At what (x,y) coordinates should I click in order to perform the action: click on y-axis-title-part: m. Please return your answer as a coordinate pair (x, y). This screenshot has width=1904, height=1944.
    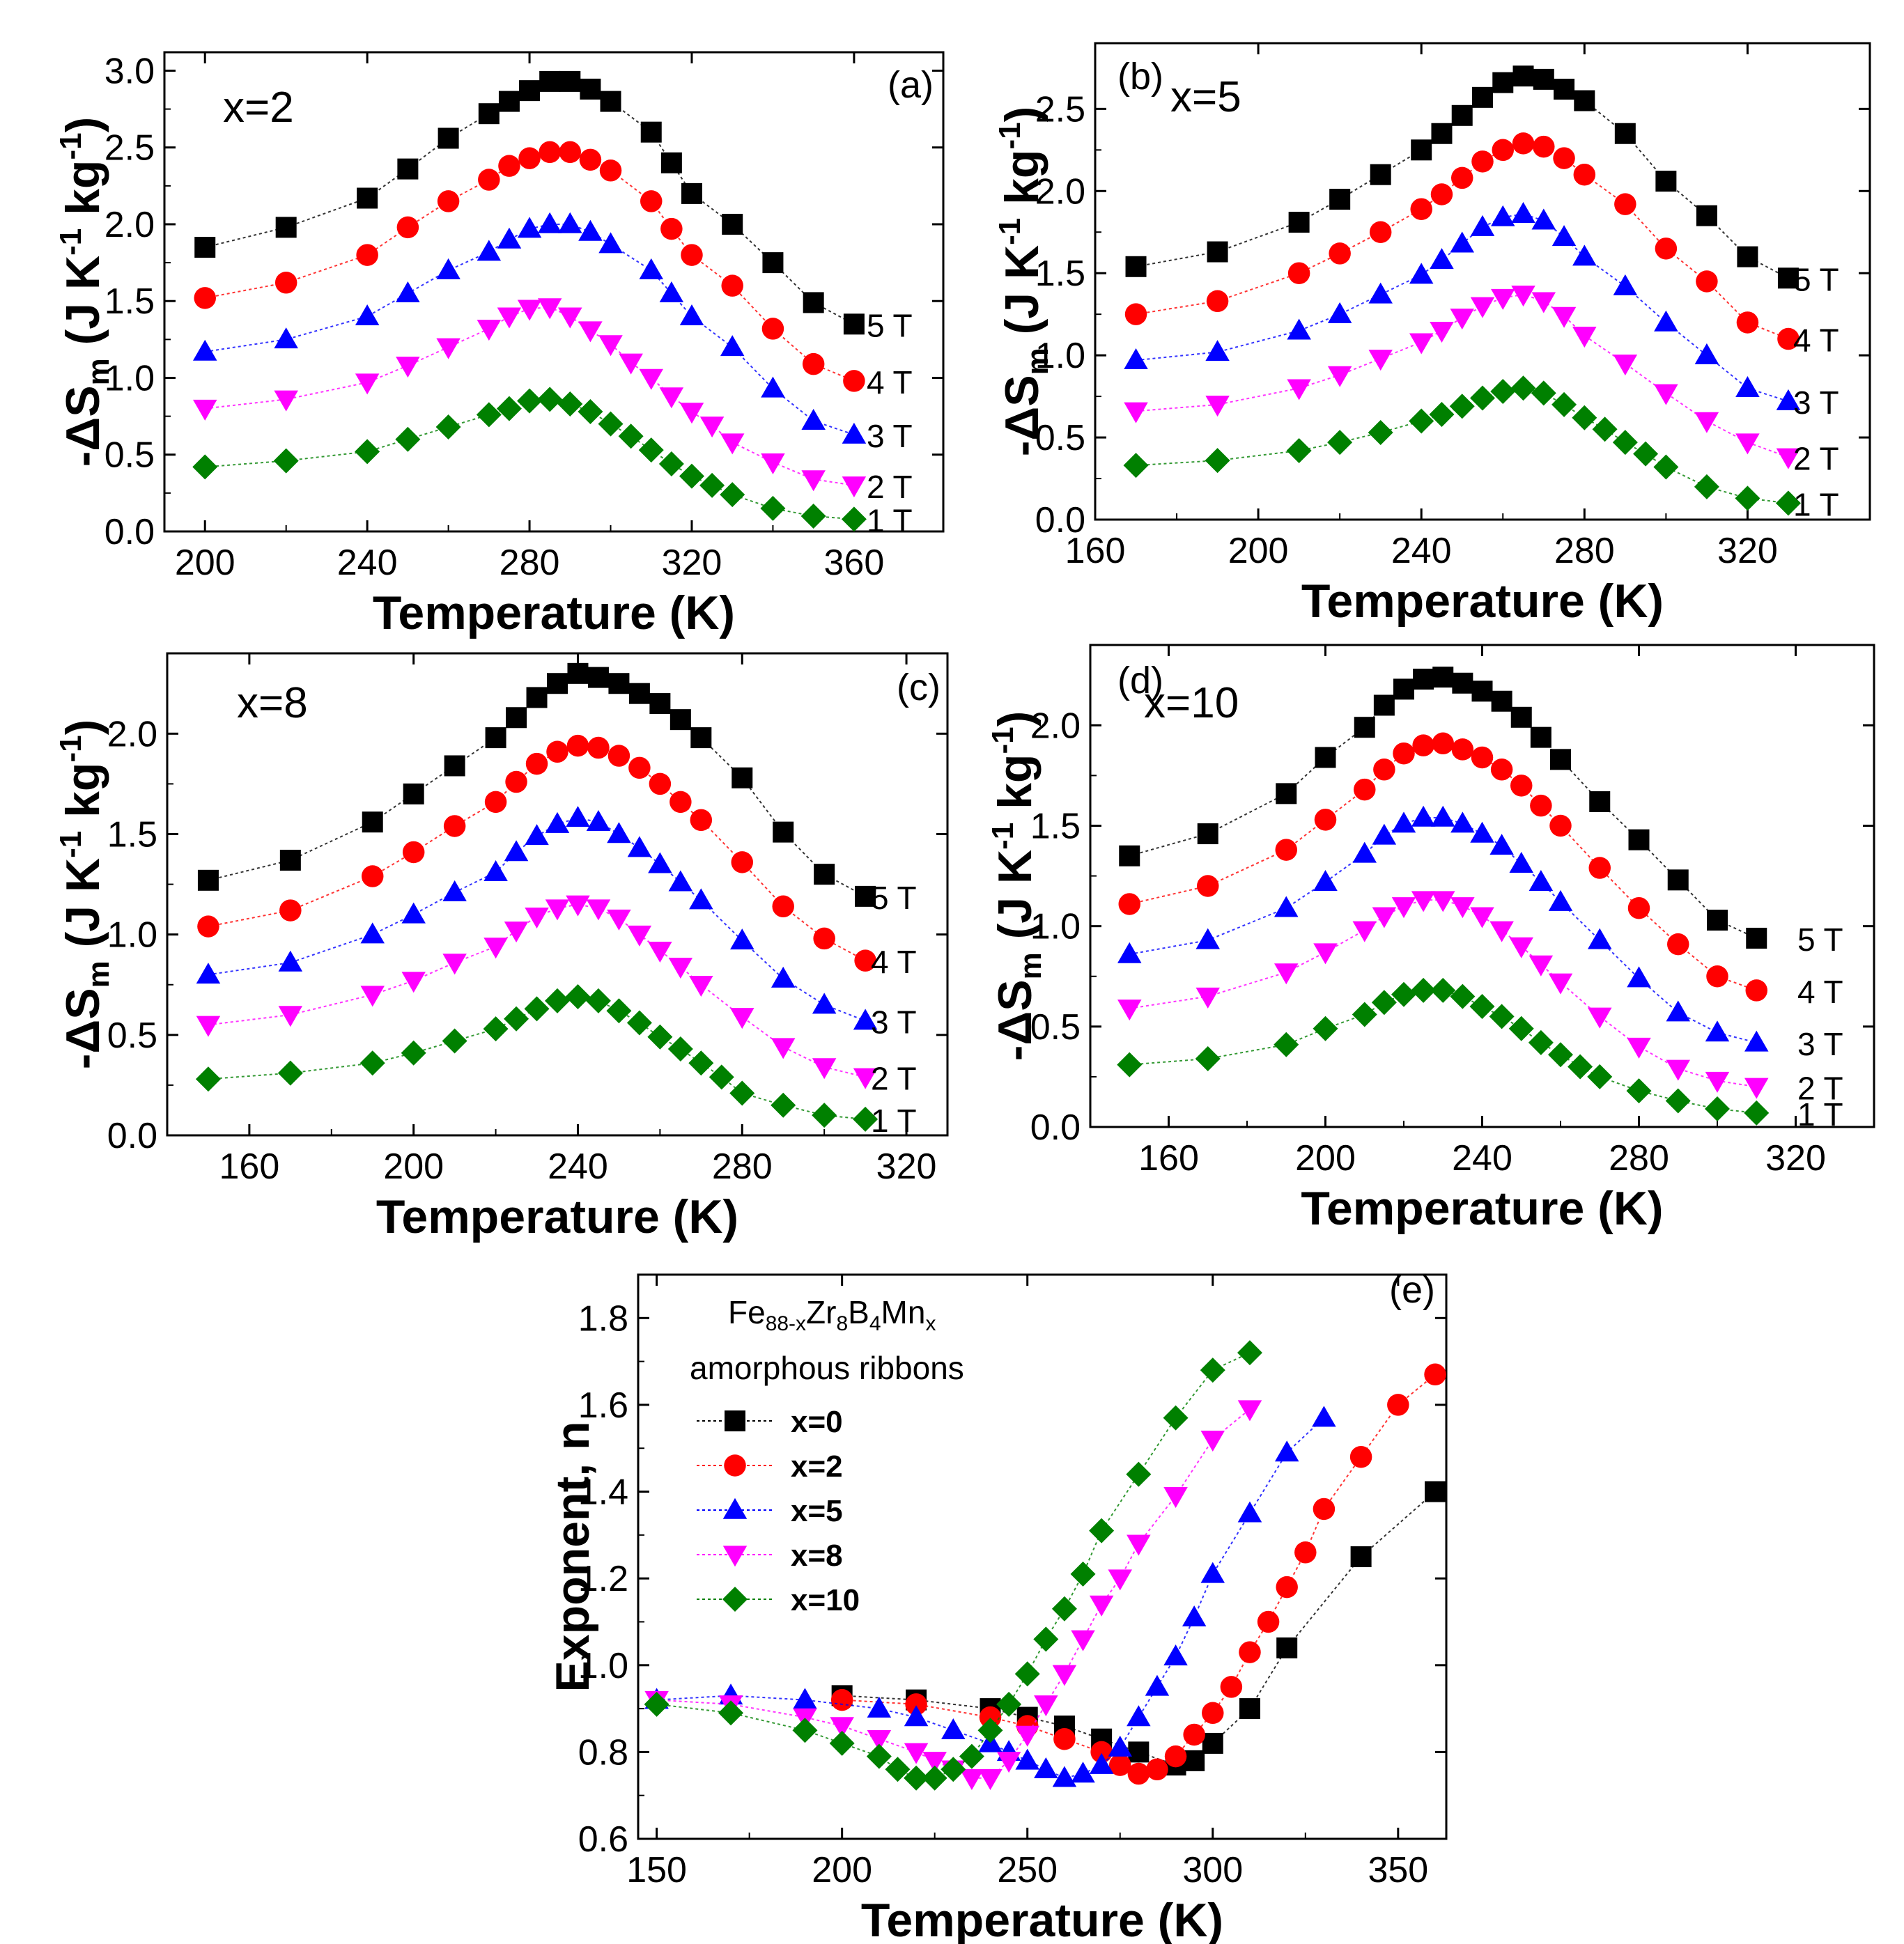
    Looking at the image, I should click on (1031, 965).